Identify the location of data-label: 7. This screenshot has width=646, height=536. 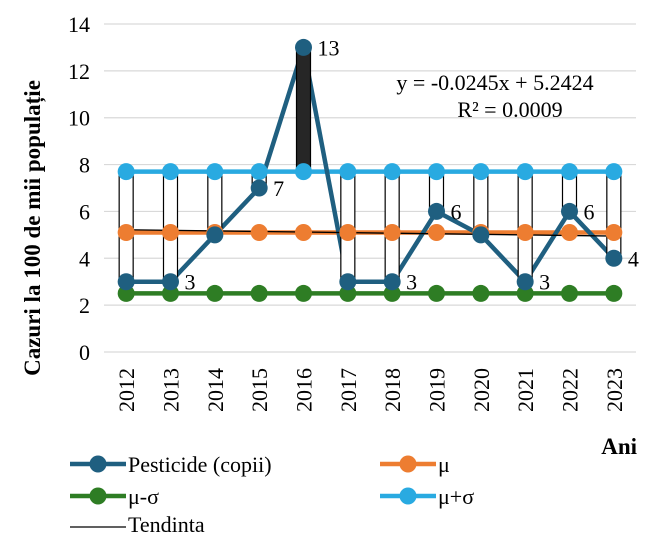
(278, 188).